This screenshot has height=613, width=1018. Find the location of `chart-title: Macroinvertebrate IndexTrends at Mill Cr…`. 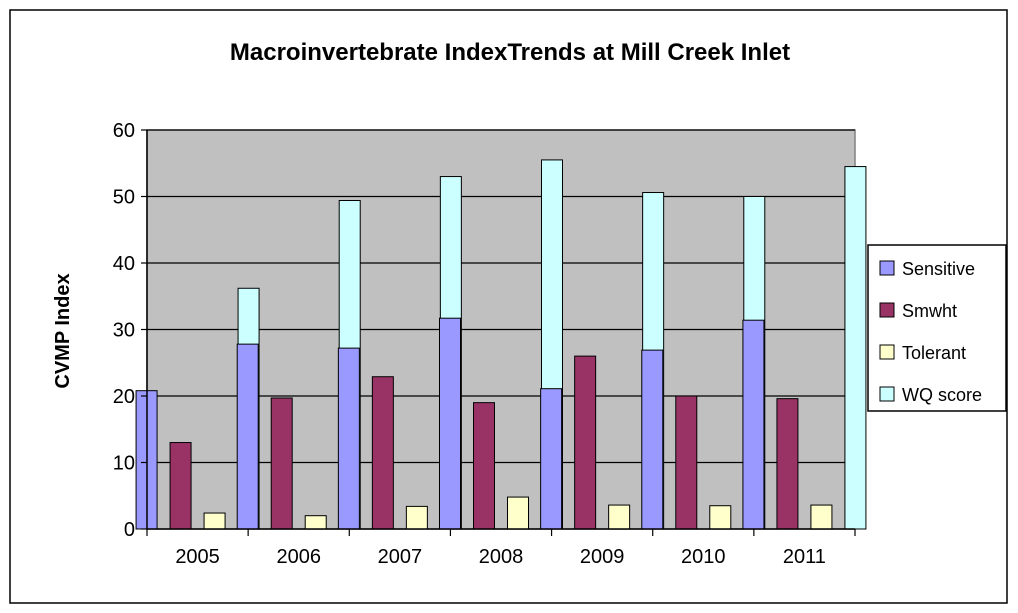

chart-title: Macroinvertebrate IndexTrends at Mill Cr… is located at coordinates (510, 52).